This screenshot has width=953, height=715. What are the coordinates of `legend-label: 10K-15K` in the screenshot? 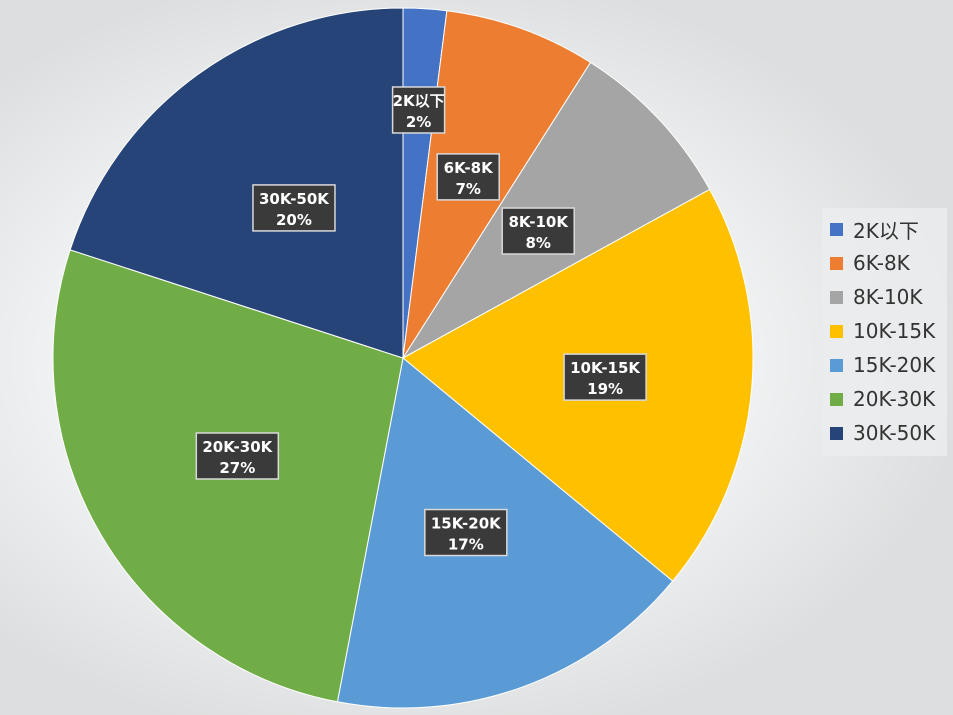 It's located at (894, 331).